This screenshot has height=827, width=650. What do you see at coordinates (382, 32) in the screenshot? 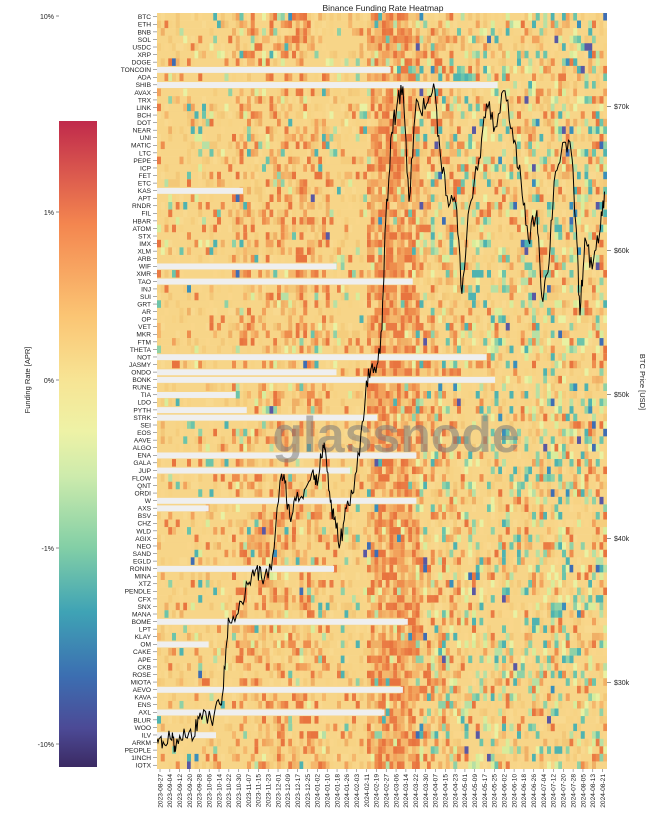
I see `heatmap-row-bnb` at bounding box center [382, 32].